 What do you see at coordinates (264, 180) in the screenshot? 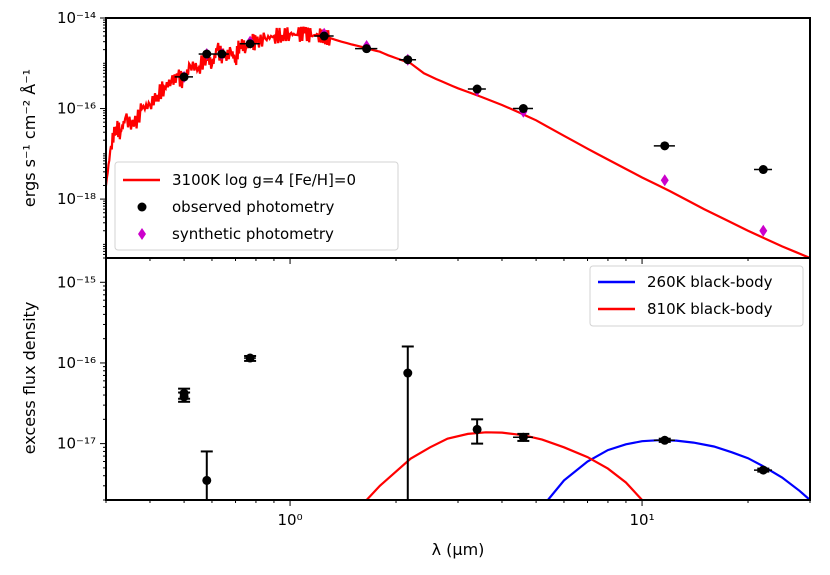
I see `legend-model-label: 3100K log g=4 [Fe/H]=0` at bounding box center [264, 180].